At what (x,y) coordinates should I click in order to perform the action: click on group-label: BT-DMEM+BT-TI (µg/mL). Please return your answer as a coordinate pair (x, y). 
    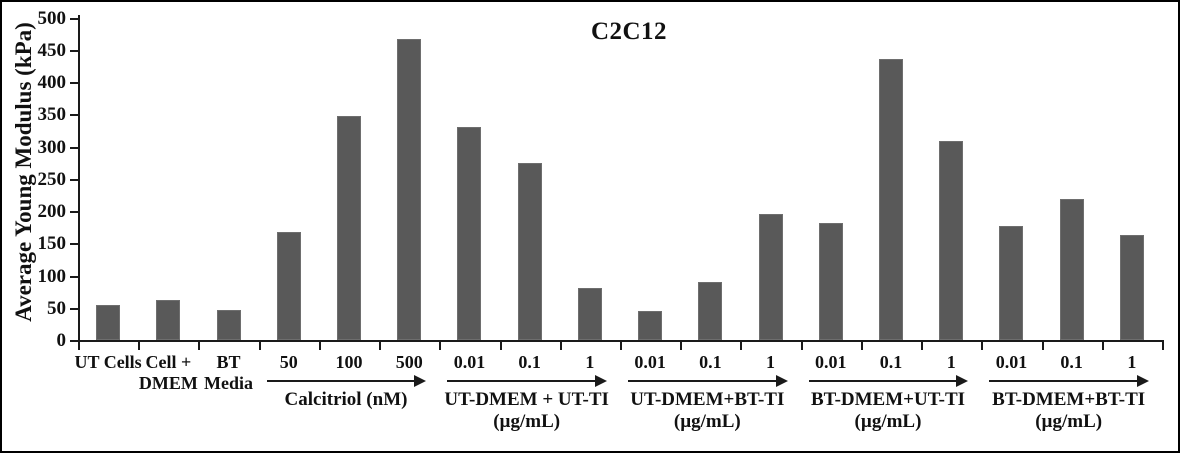
    Looking at the image, I should click on (1069, 410).